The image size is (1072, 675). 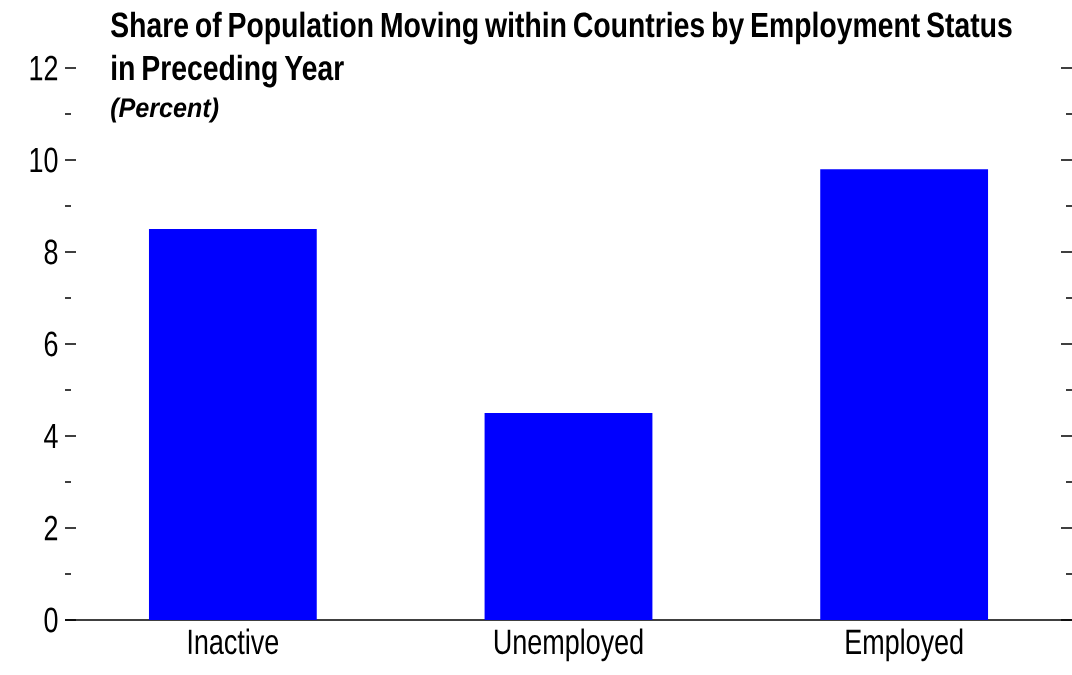 I want to click on y-tick-label: 4, so click(x=51, y=436).